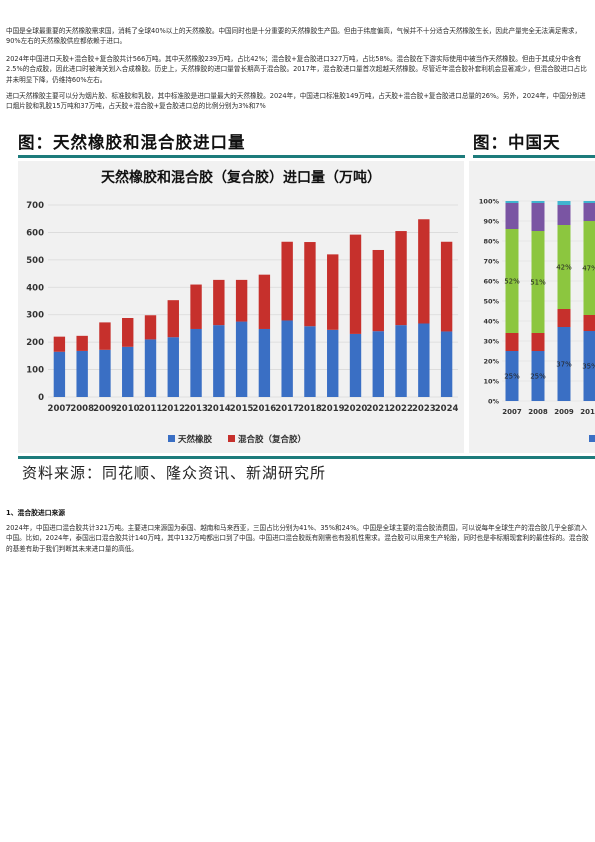  Describe the element at coordinates (401, 361) in the screenshot. I see `bar-natural-2022` at that location.